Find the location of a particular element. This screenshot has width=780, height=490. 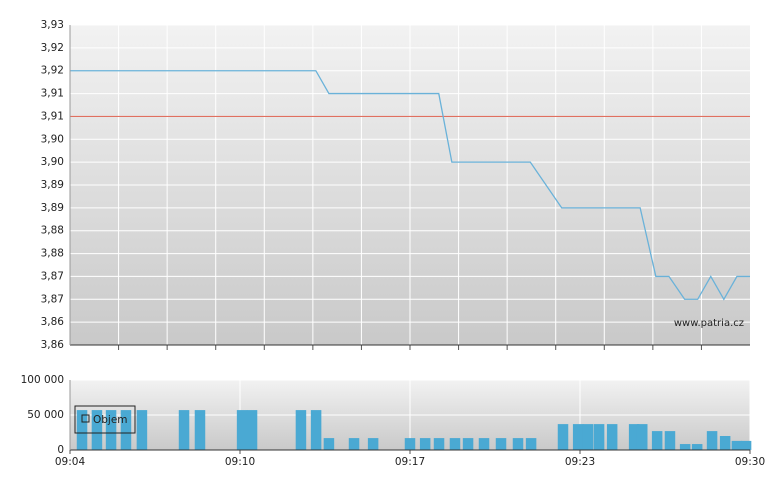

x-tick-label: 09:04 is located at coordinates (70, 462).